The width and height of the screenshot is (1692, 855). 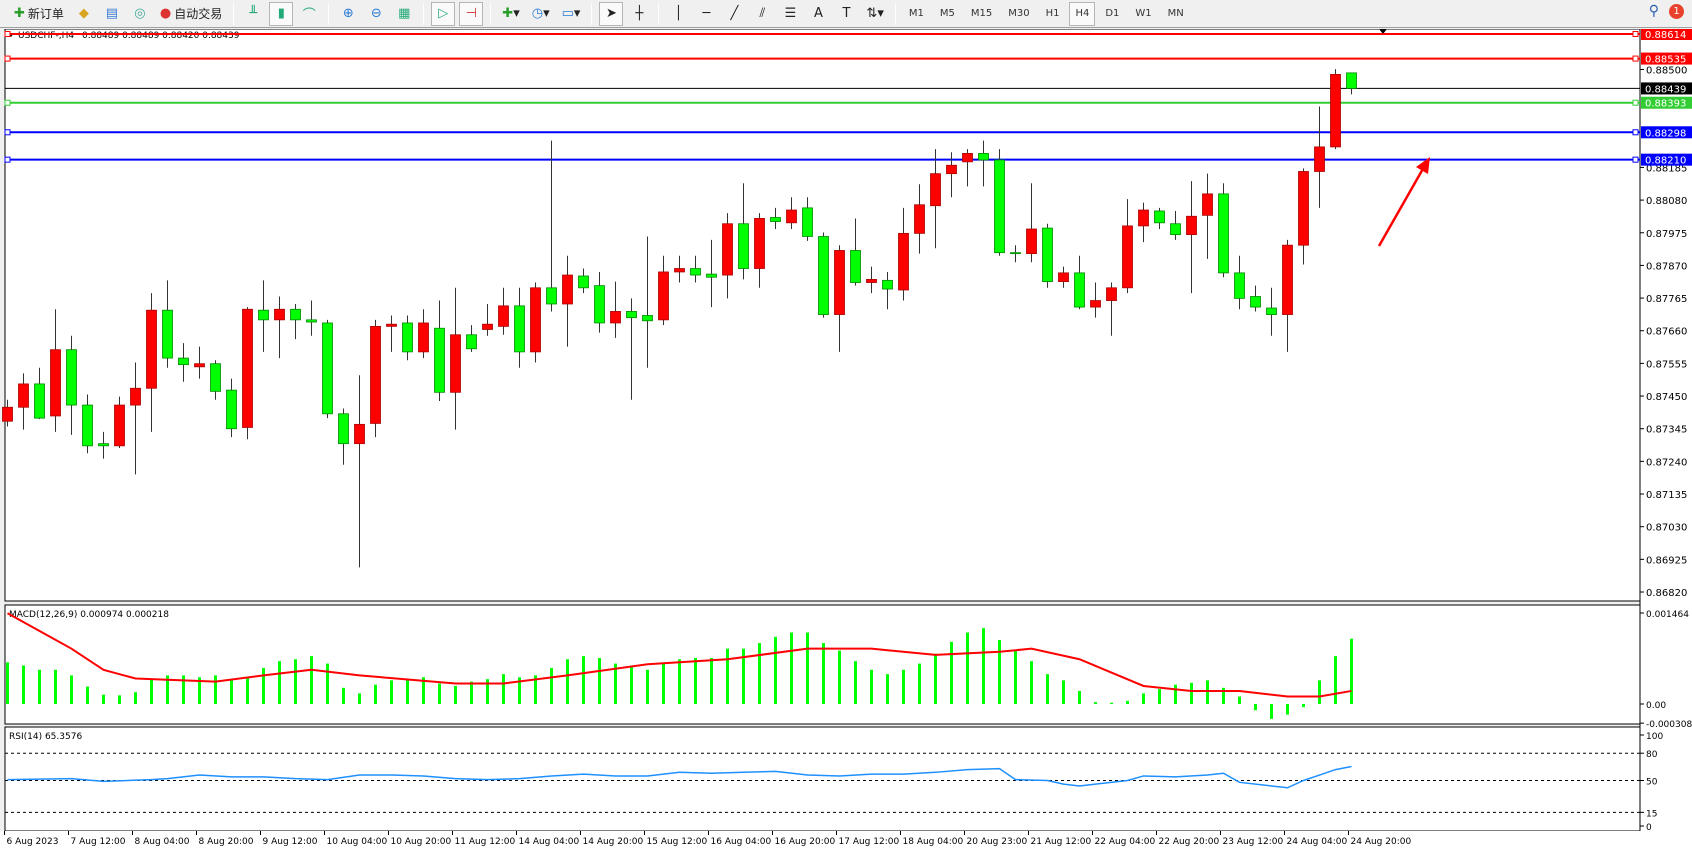 What do you see at coordinates (1175, 13) in the screenshot?
I see `timeframe-mn-button: MN` at bounding box center [1175, 13].